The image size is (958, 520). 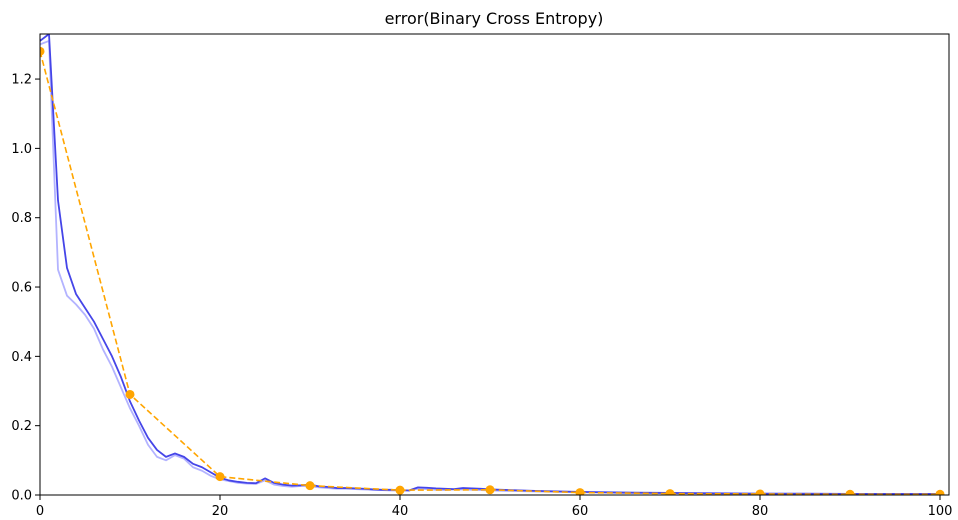 I want to click on x-tick-label: 80, so click(x=760, y=511).